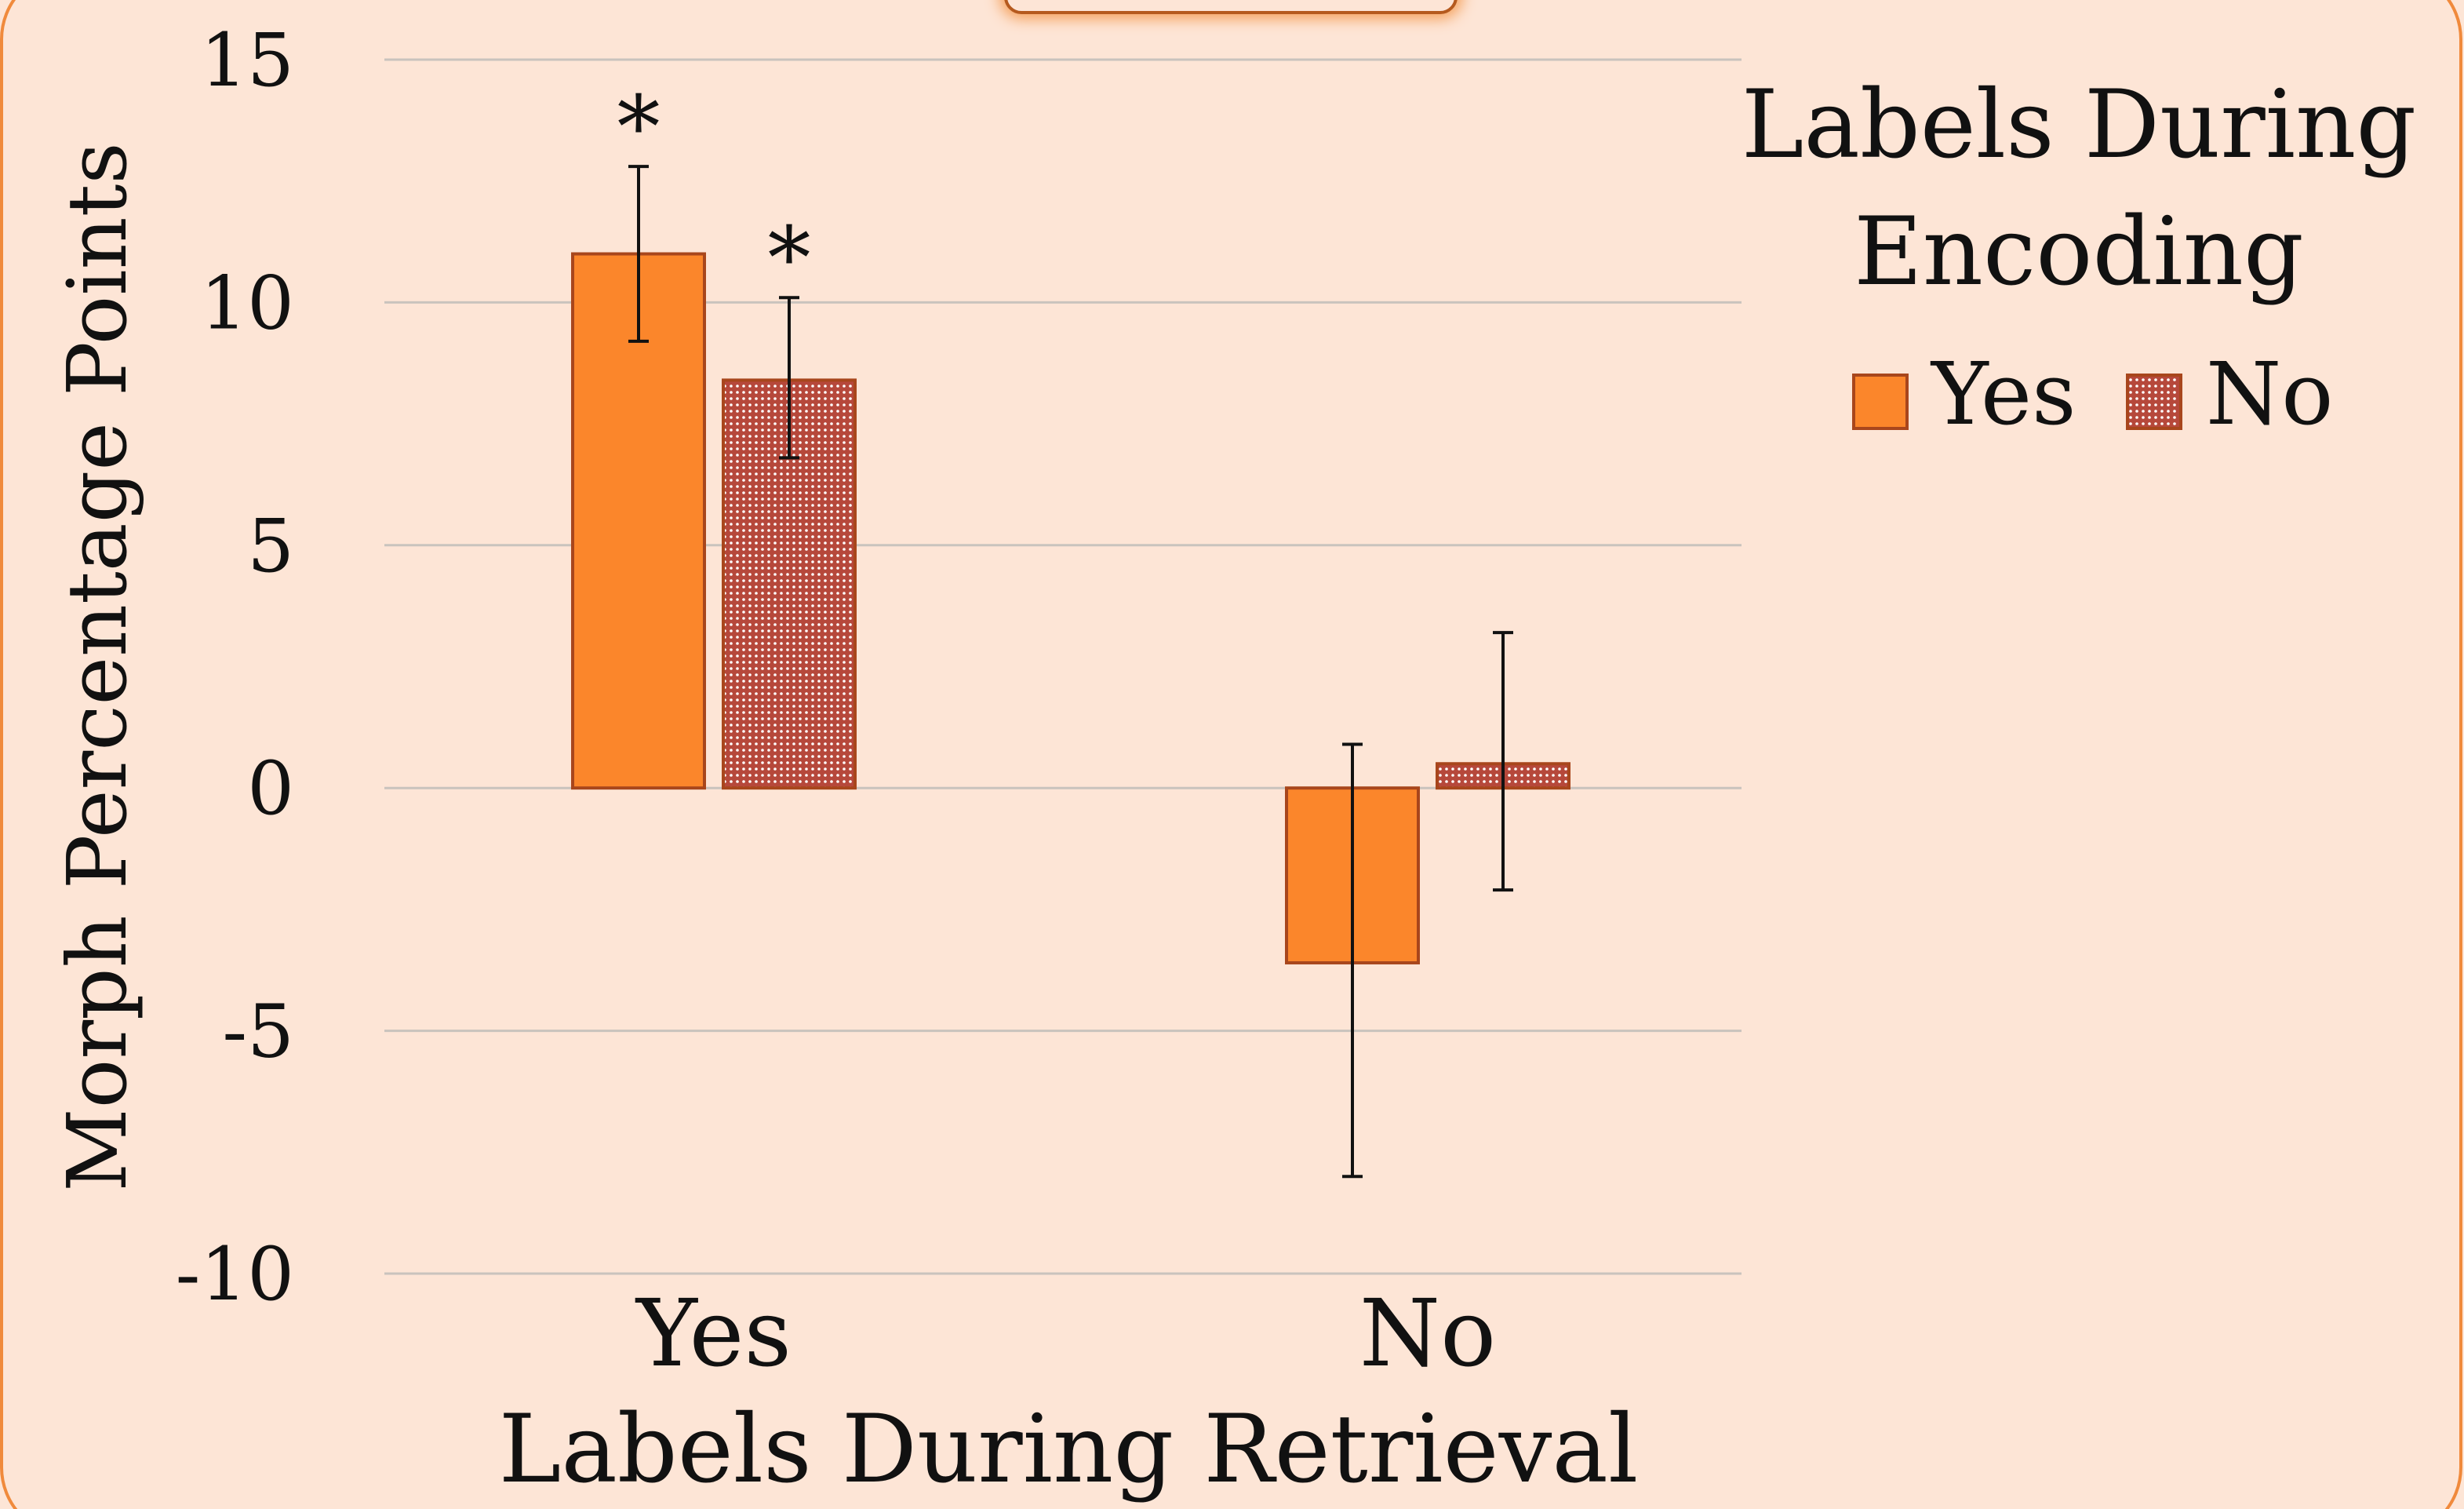 Image resolution: width=2464 pixels, height=1509 pixels. Describe the element at coordinates (2079, 125) in the screenshot. I see `legend-title-line-1: Labels During` at that location.